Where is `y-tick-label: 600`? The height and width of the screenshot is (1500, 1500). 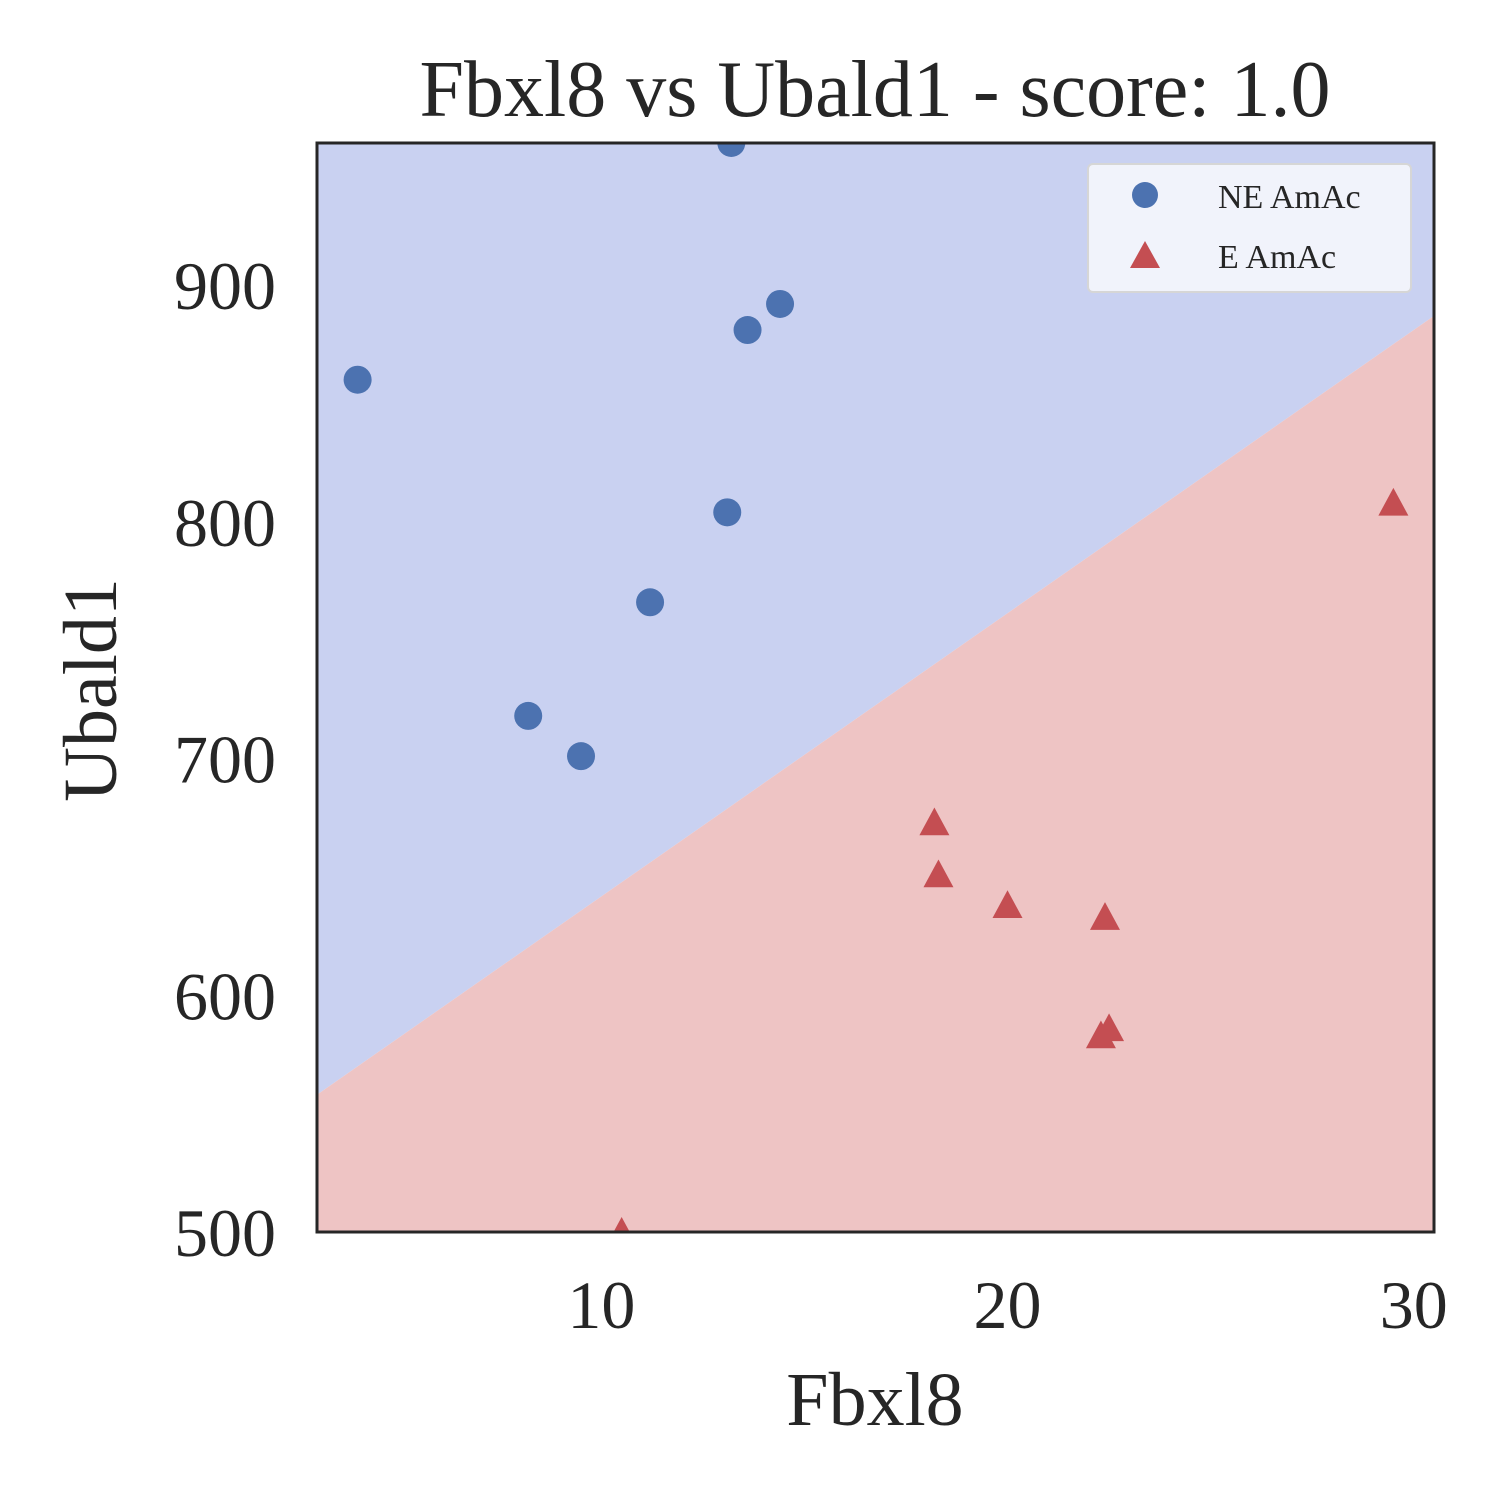 y-tick-label: 600 is located at coordinates (225, 996).